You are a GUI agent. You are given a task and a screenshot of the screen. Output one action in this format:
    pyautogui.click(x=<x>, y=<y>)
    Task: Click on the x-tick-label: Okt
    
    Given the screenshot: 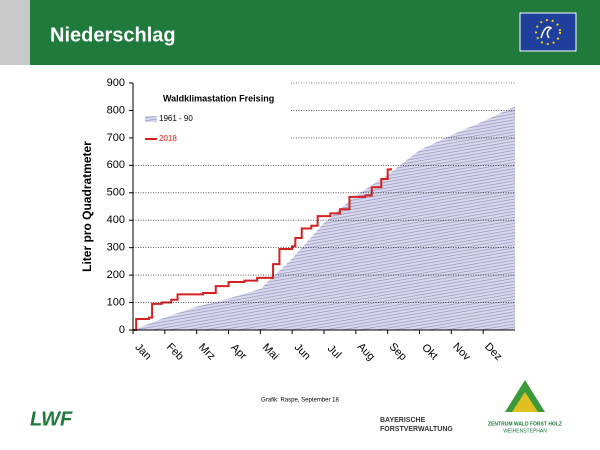 What is the action you would take?
    pyautogui.click(x=429, y=352)
    